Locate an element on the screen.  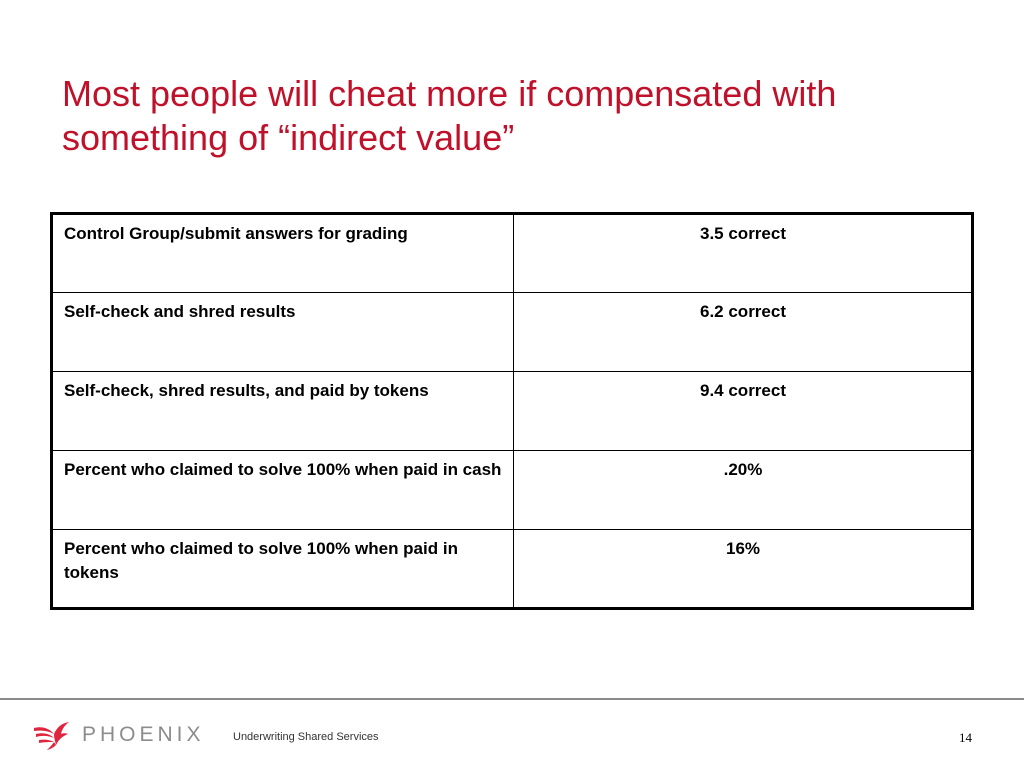
row-value: 3.5 correct is located at coordinates (743, 253).